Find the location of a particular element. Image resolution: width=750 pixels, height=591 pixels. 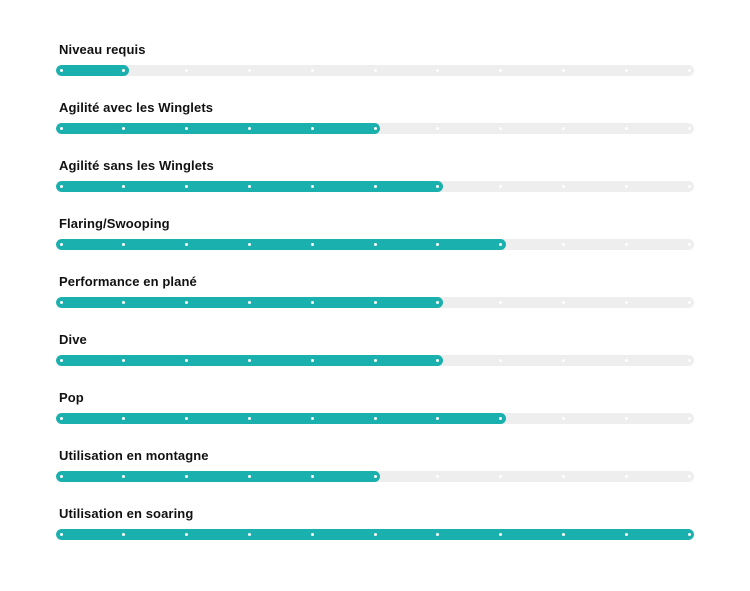

rating-row: Performance en plané is located at coordinates (375, 303).